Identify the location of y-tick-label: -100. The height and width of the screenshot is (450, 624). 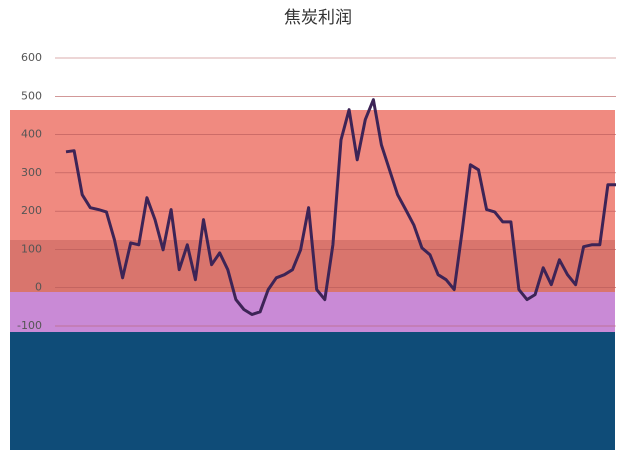
(29, 325).